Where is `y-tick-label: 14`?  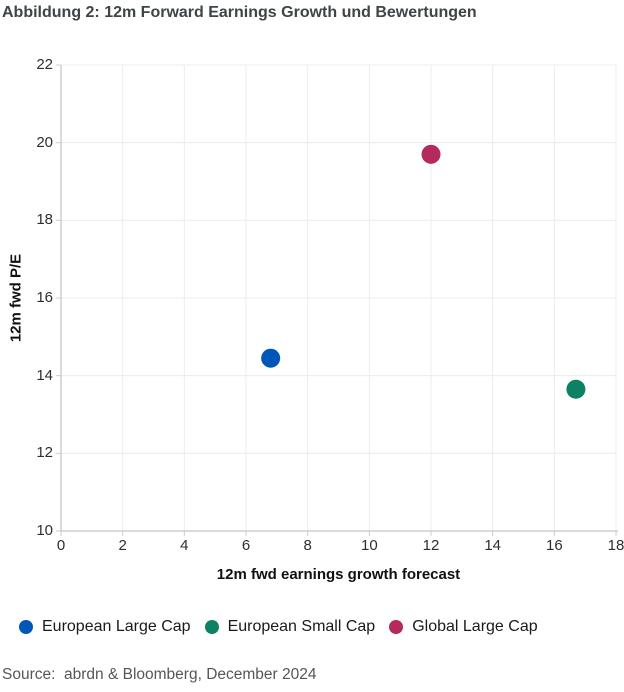 y-tick-label: 14 is located at coordinates (44, 375).